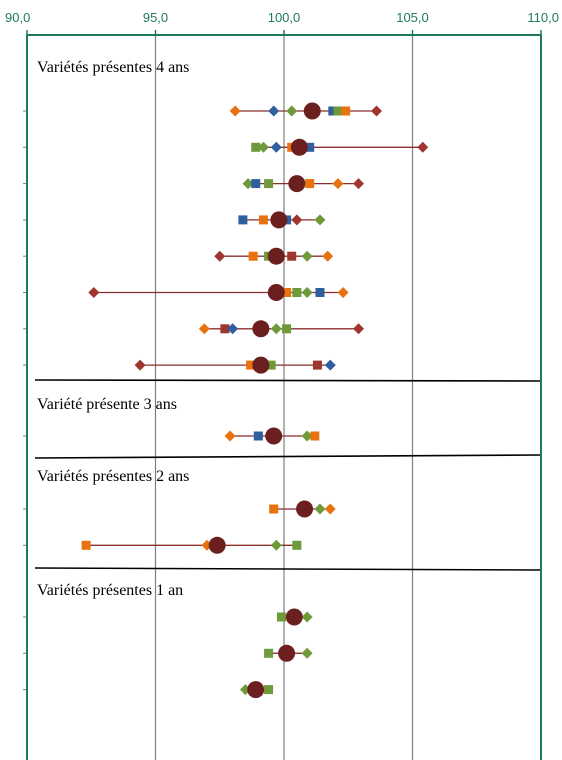  What do you see at coordinates (543, 17) in the screenshot?
I see `x-tick-label: 110,0` at bounding box center [543, 17].